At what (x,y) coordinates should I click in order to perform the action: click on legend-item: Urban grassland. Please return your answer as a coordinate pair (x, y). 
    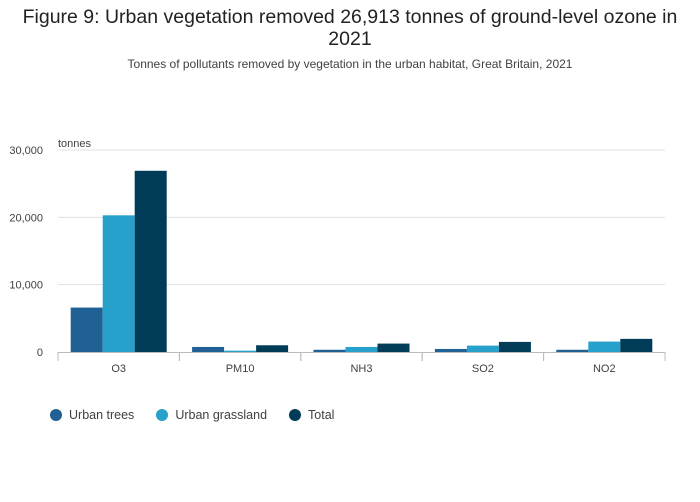
    Looking at the image, I should click on (211, 415).